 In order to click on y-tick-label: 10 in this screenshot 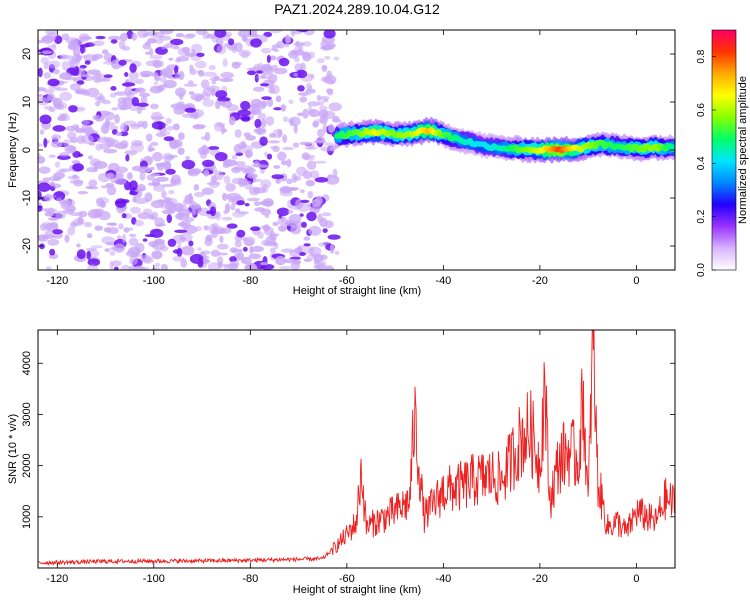, I will do `click(27, 102)`.